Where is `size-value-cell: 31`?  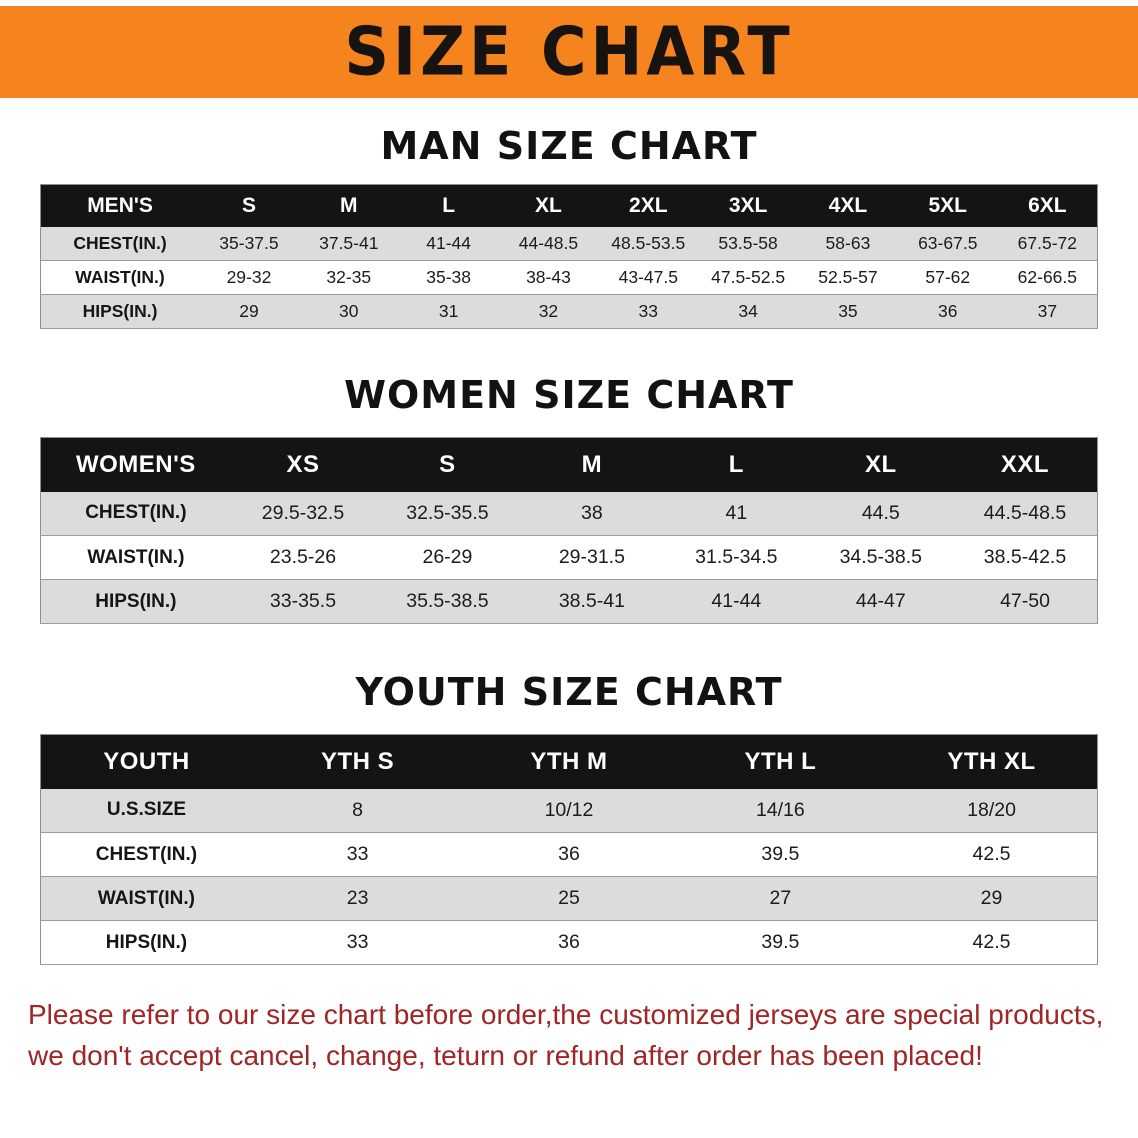
size-value-cell: 31 is located at coordinates (448, 311).